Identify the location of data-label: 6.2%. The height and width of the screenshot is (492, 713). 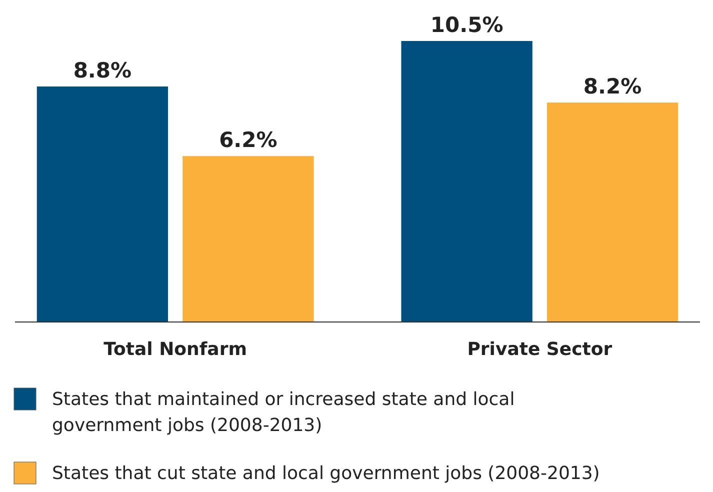
(248, 140).